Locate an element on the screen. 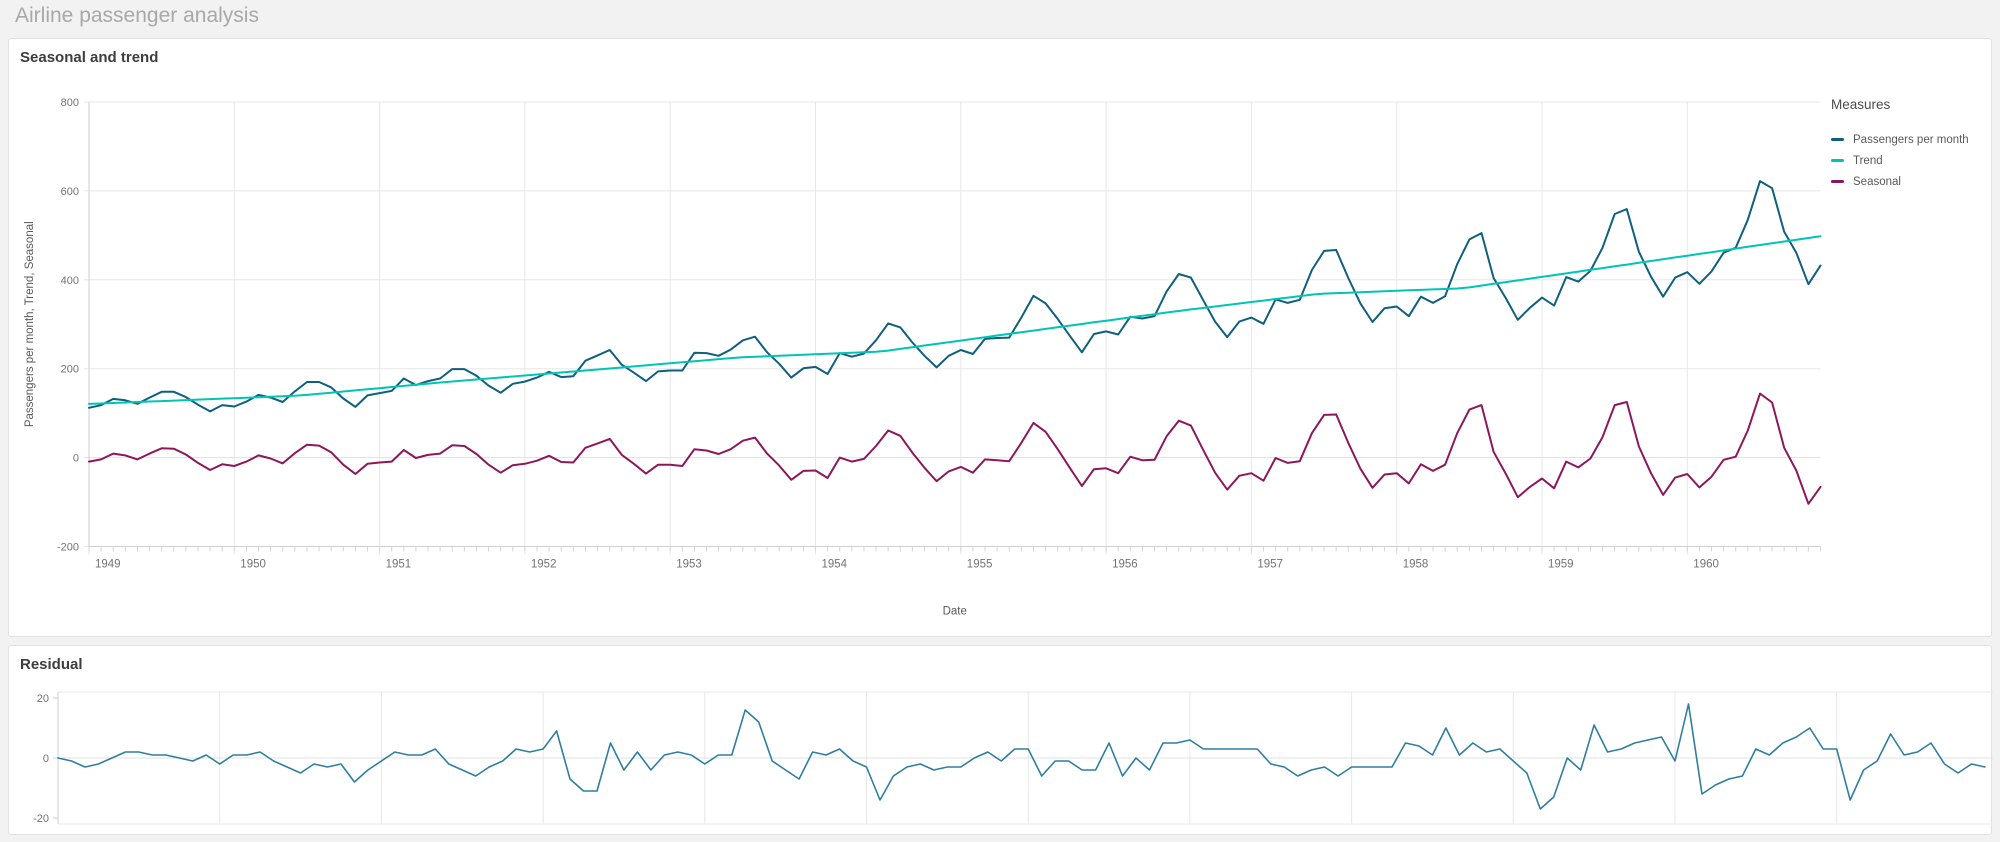  y-tick-label: 20 is located at coordinates (43, 699).